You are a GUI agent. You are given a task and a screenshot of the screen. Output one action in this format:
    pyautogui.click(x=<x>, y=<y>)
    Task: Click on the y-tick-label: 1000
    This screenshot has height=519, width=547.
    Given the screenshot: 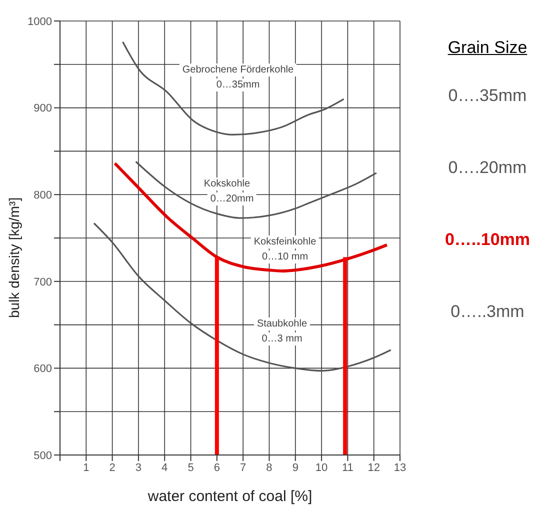 What is the action you would take?
    pyautogui.click(x=40, y=22)
    